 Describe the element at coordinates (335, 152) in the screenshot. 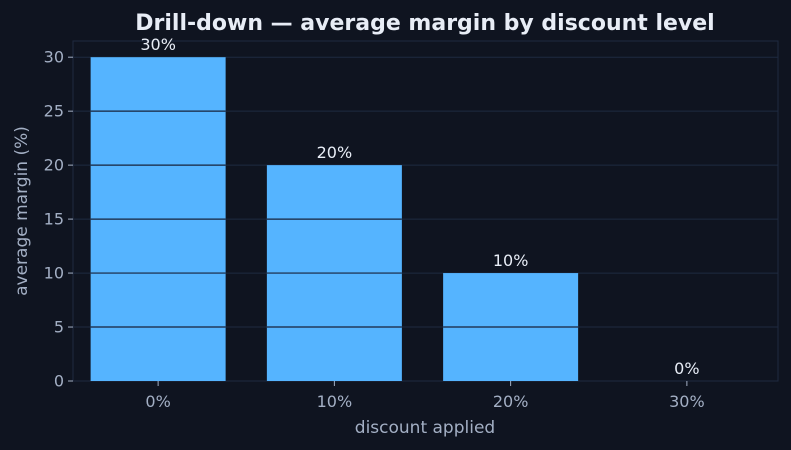

I see `bar-value-label: 20%` at that location.